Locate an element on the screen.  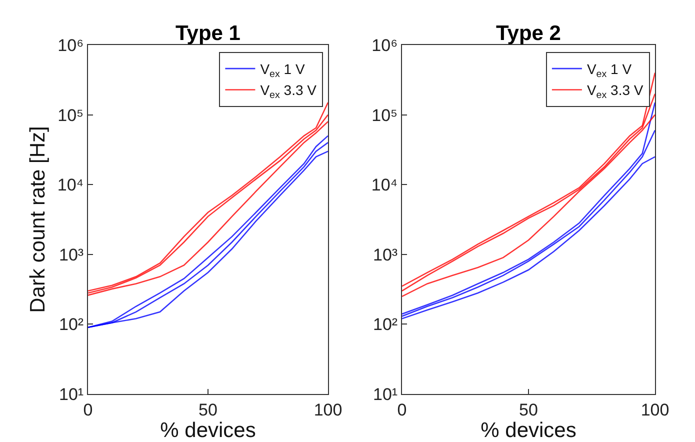
chart-title: Type 2 is located at coordinates (528, 33).